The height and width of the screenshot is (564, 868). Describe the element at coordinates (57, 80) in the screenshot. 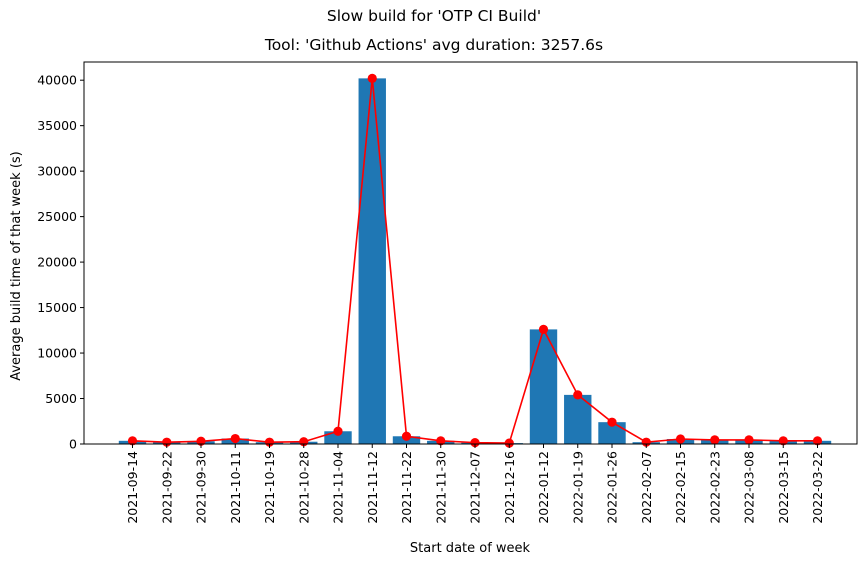

I see `y-tick-label: 40000` at that location.